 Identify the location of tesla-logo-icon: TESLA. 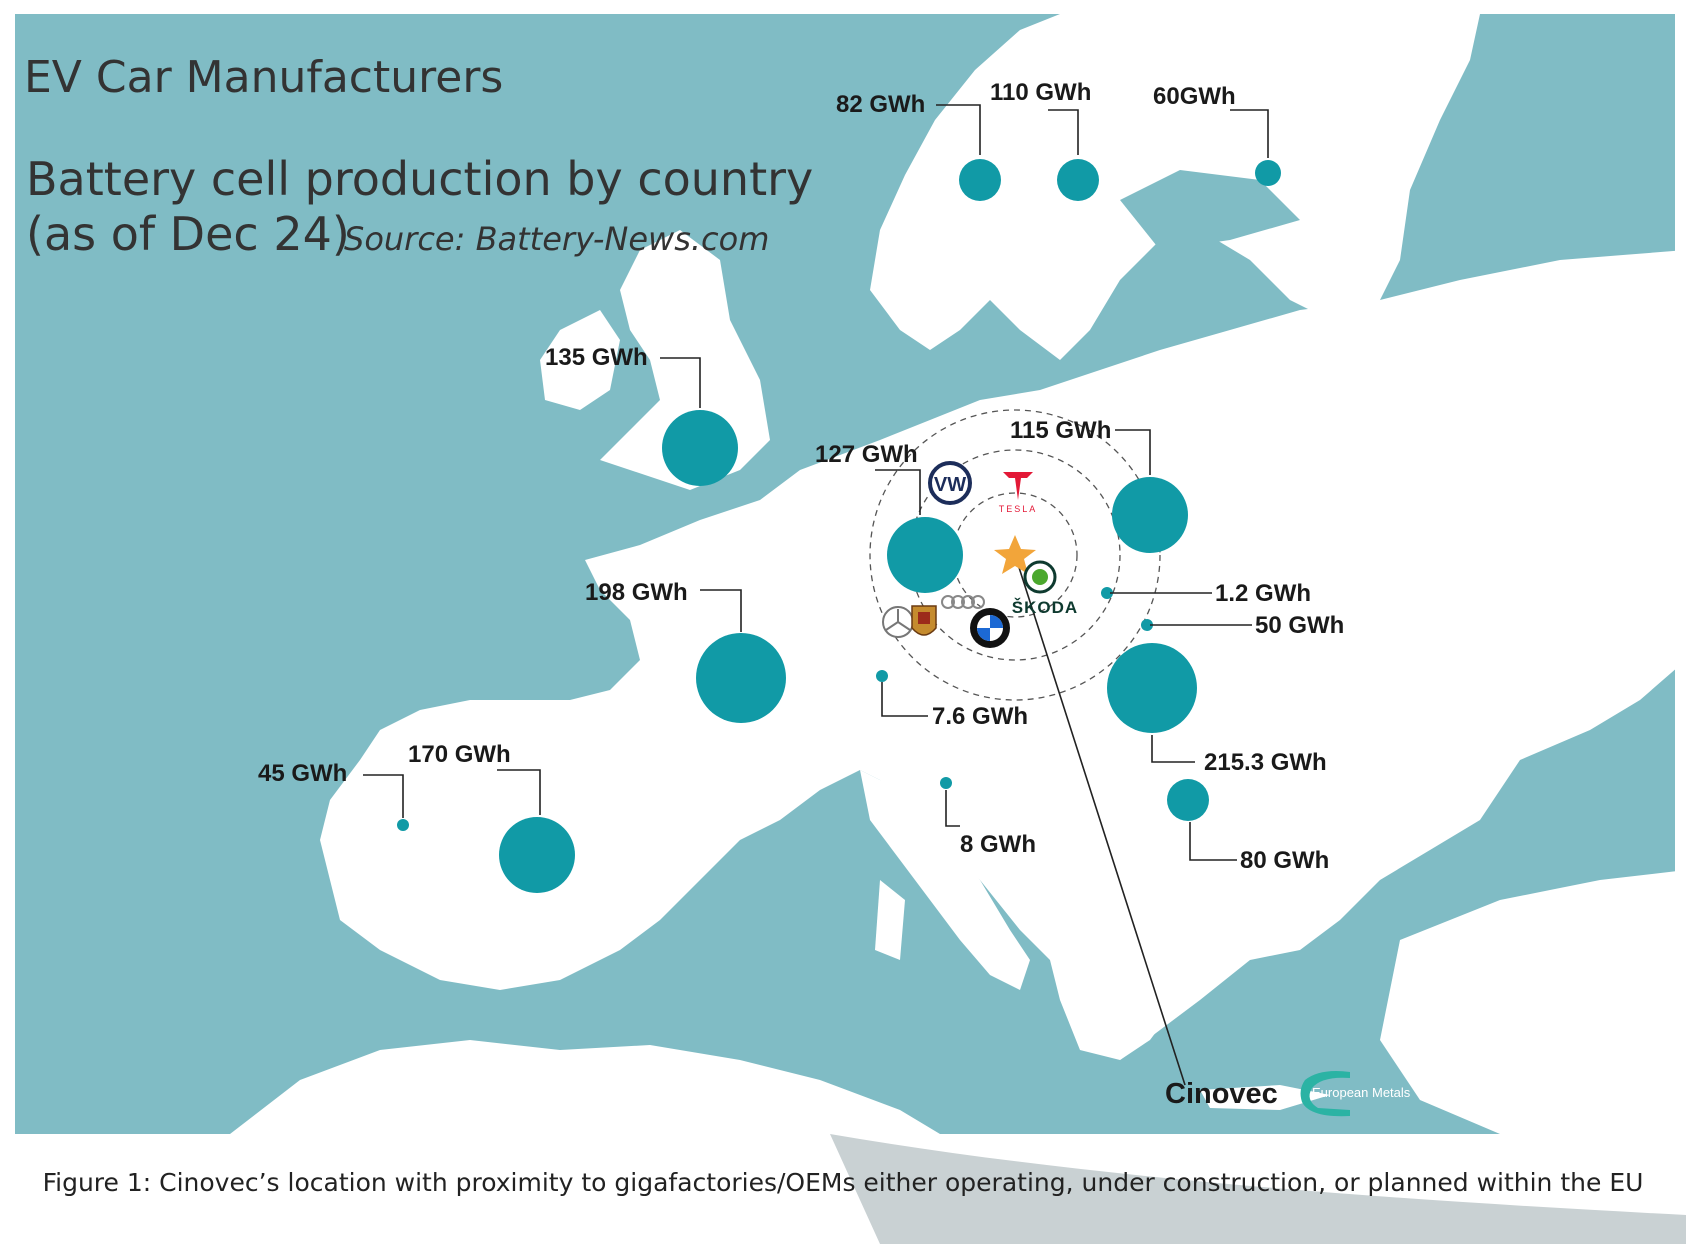
(1018, 493).